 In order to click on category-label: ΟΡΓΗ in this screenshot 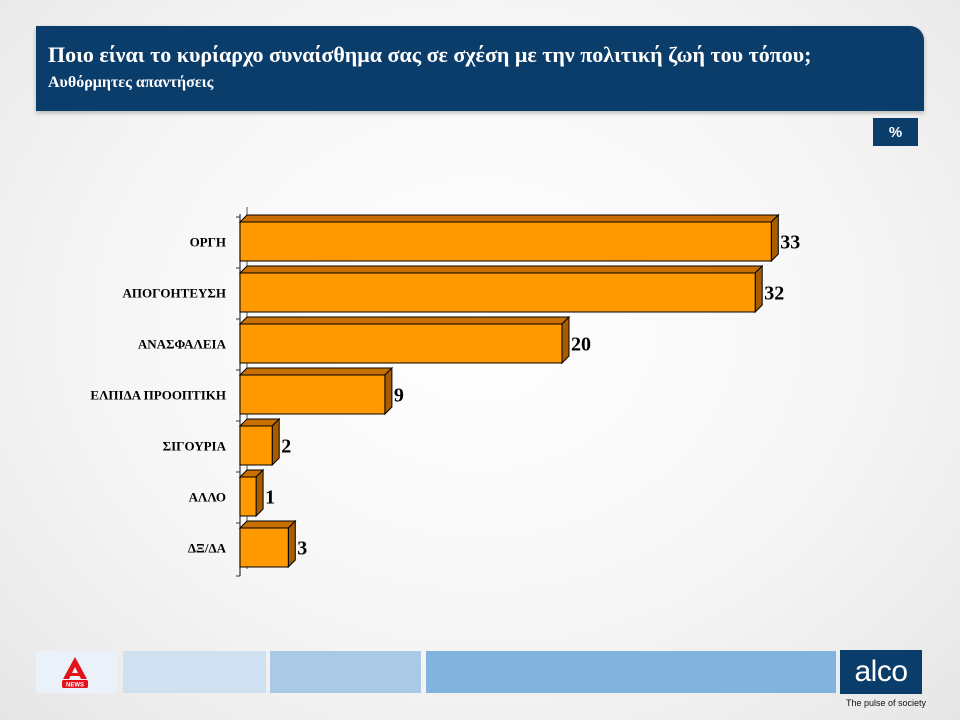, I will do `click(208, 242)`.